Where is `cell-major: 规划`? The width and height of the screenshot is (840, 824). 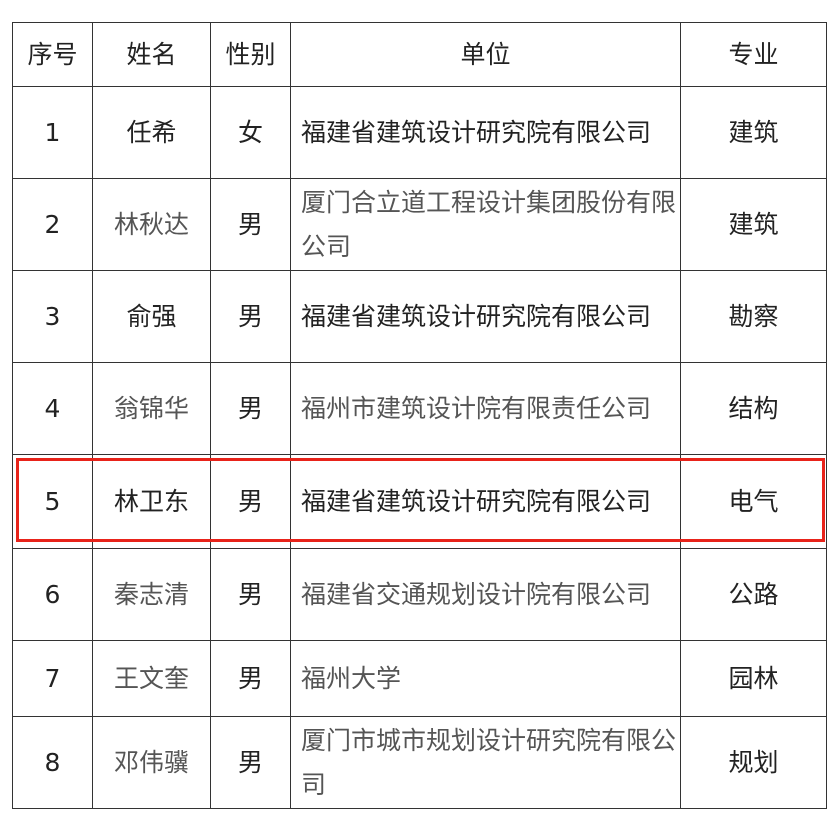
cell-major: 规划 is located at coordinates (753, 762).